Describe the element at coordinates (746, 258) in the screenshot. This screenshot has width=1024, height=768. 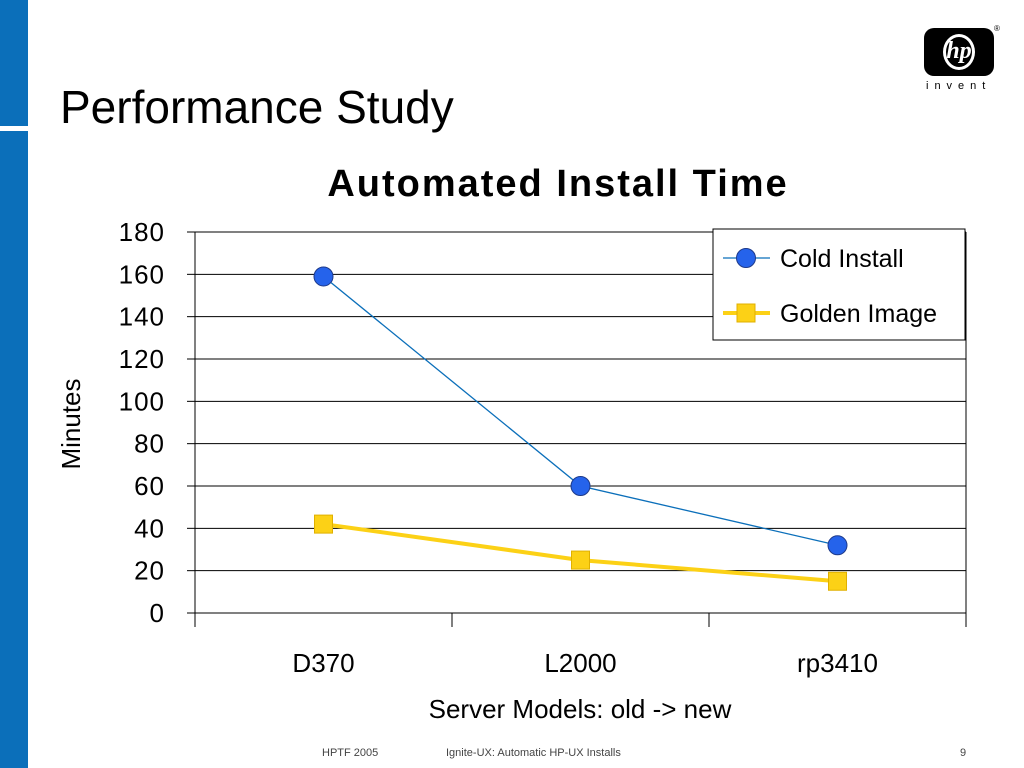
I see `legend-marker-circle` at that location.